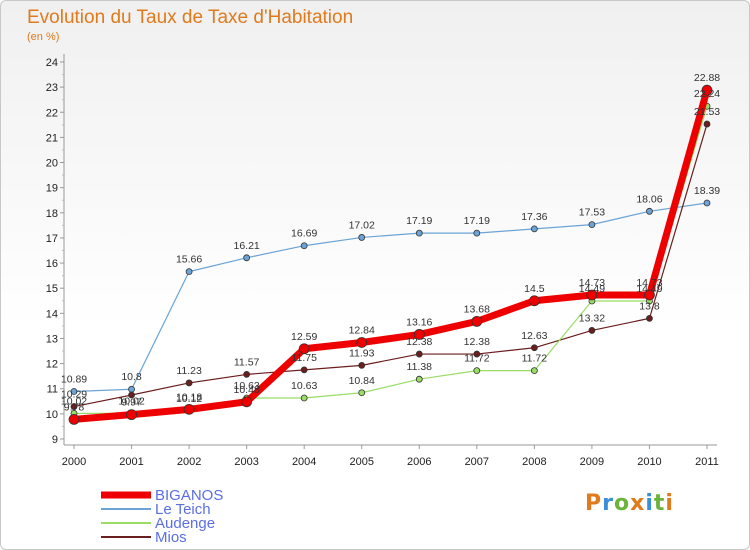 The width and height of the screenshot is (750, 550). What do you see at coordinates (477, 462) in the screenshot?
I see `x-tick-label: 2007` at bounding box center [477, 462].